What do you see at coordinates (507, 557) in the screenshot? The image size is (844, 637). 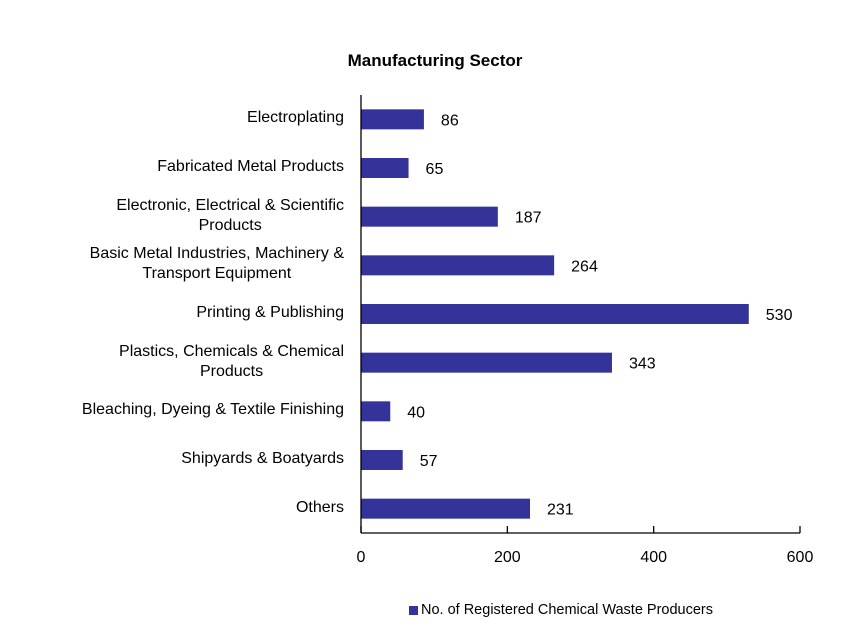 I see `x-tick-label: 200` at bounding box center [507, 557].